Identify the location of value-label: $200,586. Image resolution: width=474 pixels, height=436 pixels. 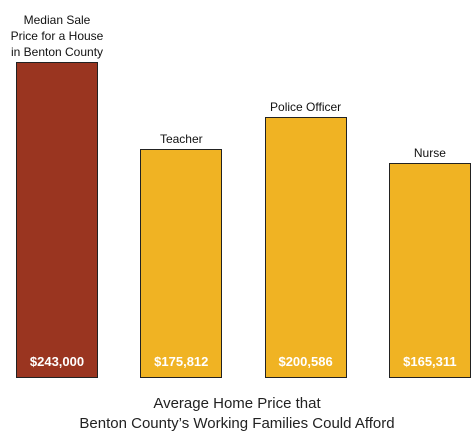
(305, 361).